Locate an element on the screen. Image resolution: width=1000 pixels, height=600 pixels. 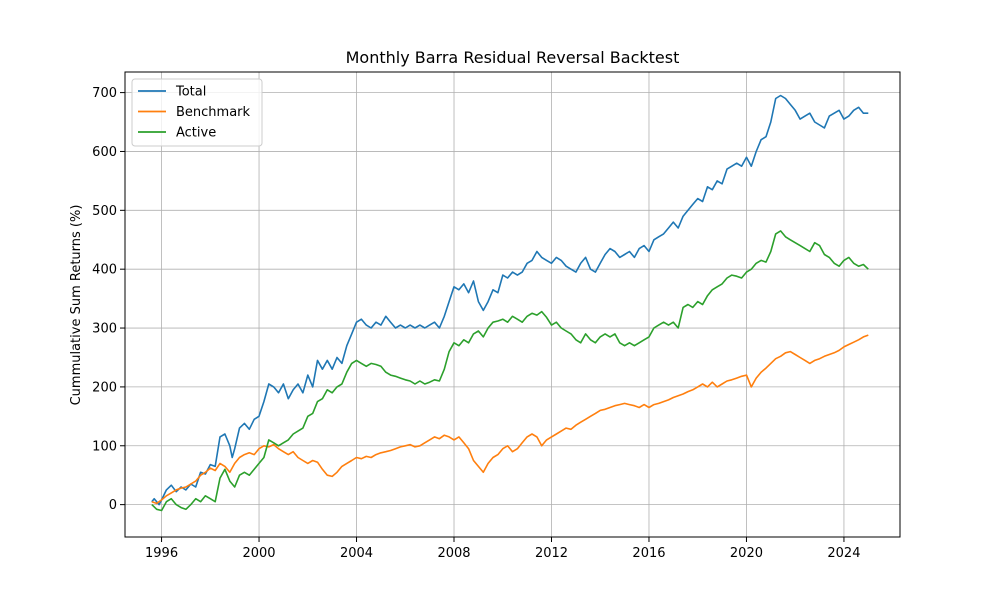
y-tick-label: 200 is located at coordinates (104, 387).